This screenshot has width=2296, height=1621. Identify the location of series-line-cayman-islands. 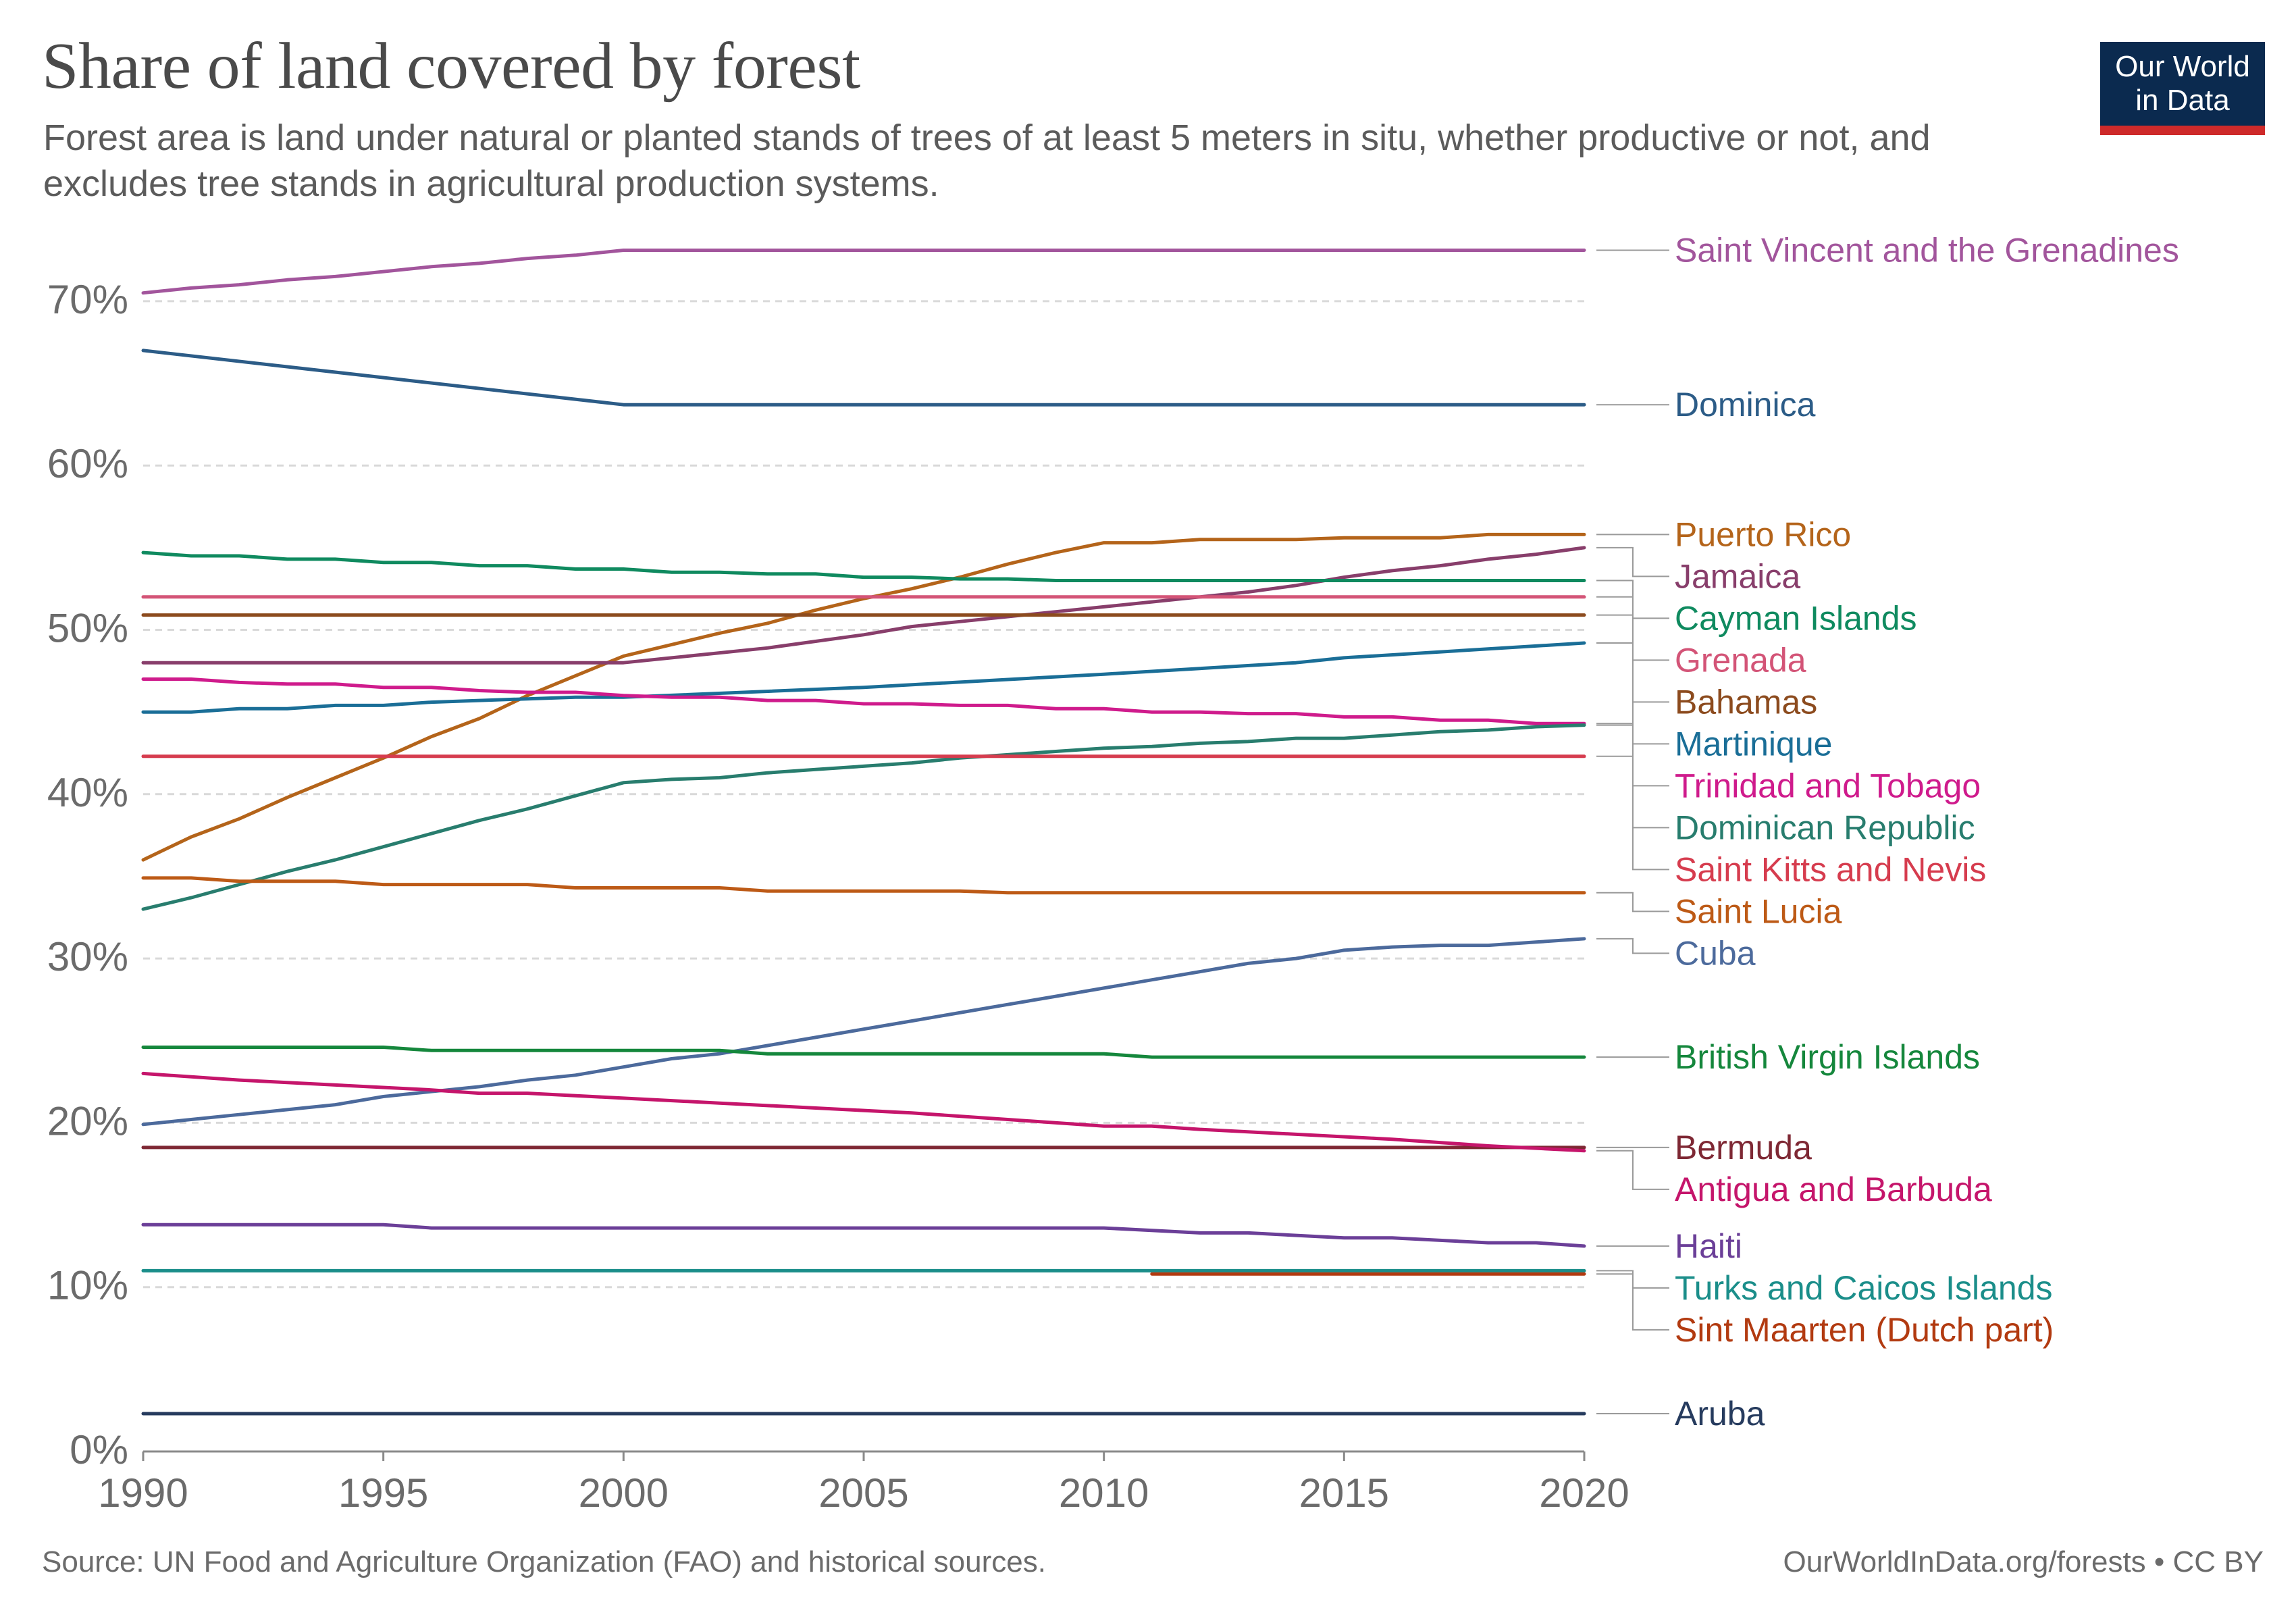
(863, 566).